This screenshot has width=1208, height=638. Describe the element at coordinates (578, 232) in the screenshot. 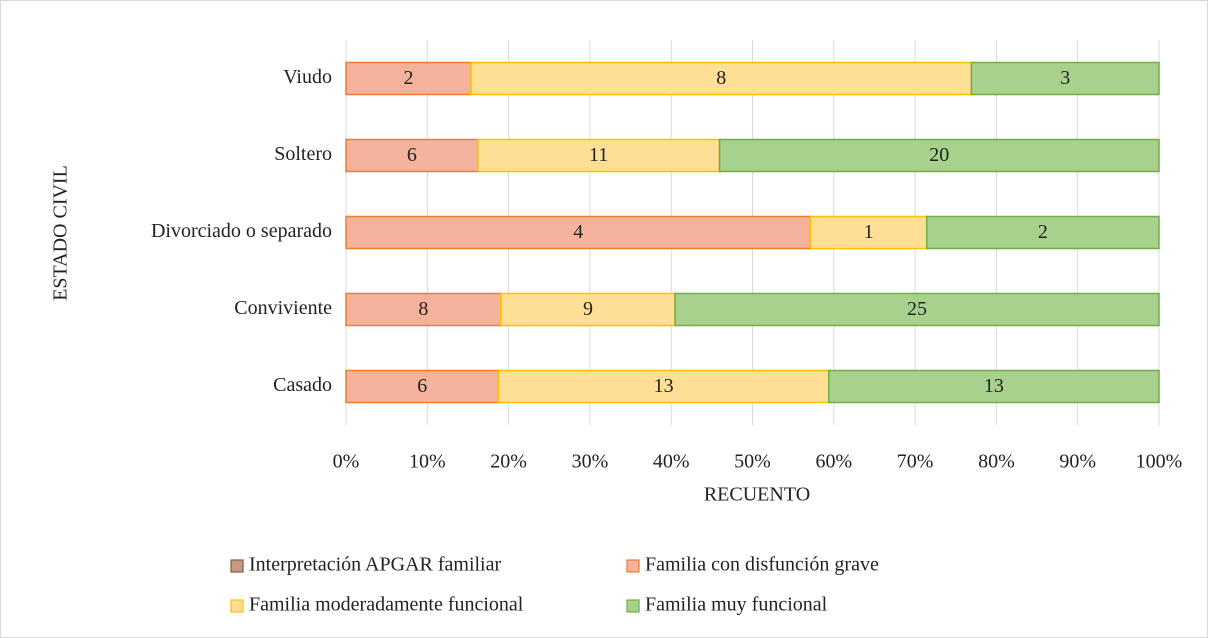

I see `data-label: 4` at that location.